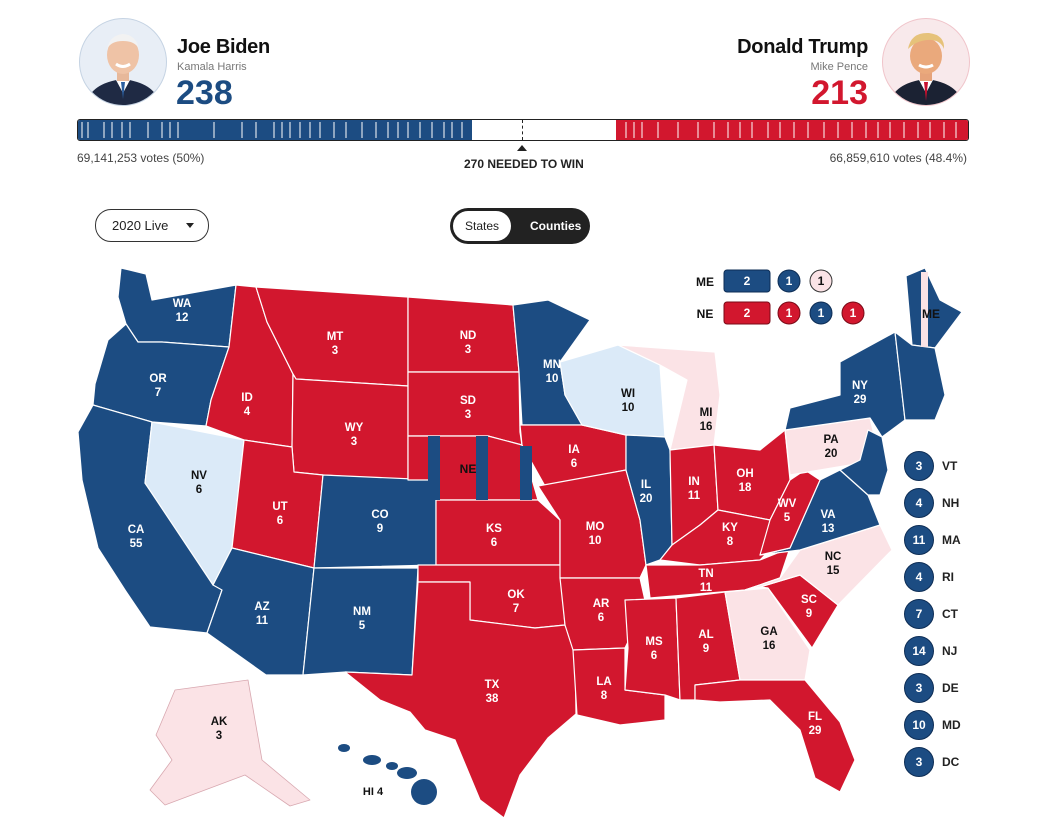  Describe the element at coordinates (279, 514) in the screenshot. I see `state-label-UT: UT 6` at that location.